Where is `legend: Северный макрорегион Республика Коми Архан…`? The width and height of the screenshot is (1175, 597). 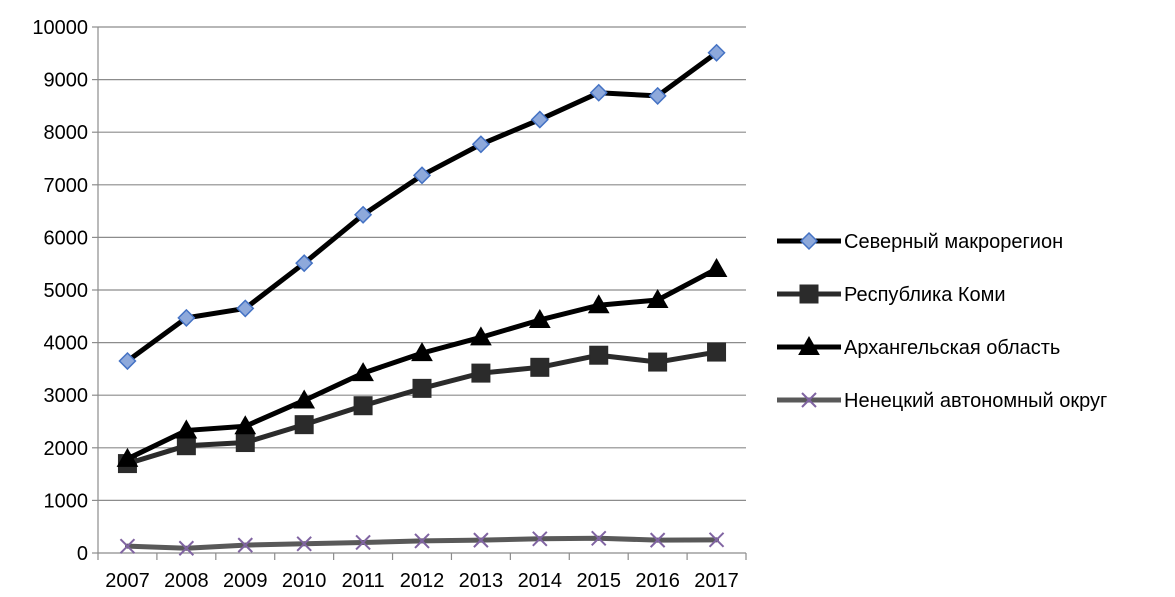 legend: Северный макрорегион Республика Коми Архан… is located at coordinates (942, 321).